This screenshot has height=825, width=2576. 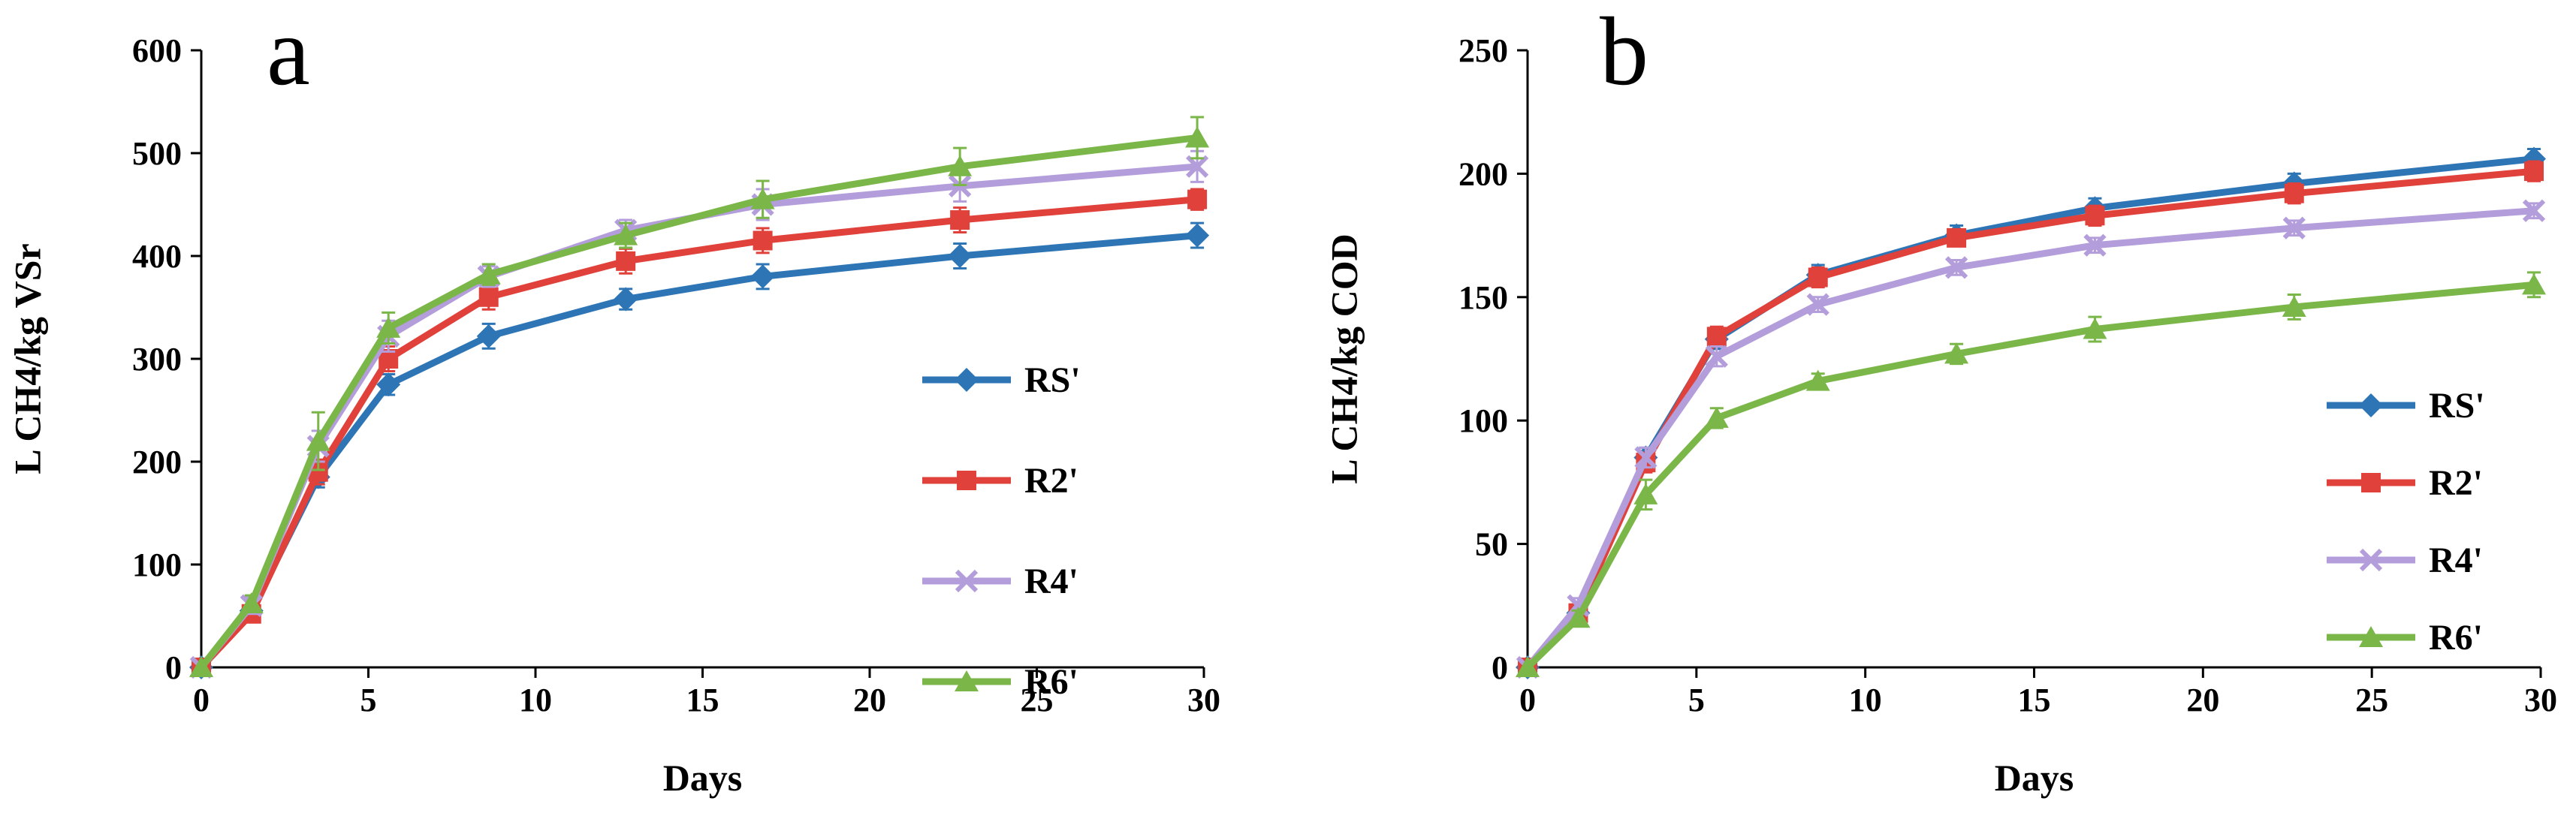 I want to click on y-tick-label: 400, so click(x=157, y=256).